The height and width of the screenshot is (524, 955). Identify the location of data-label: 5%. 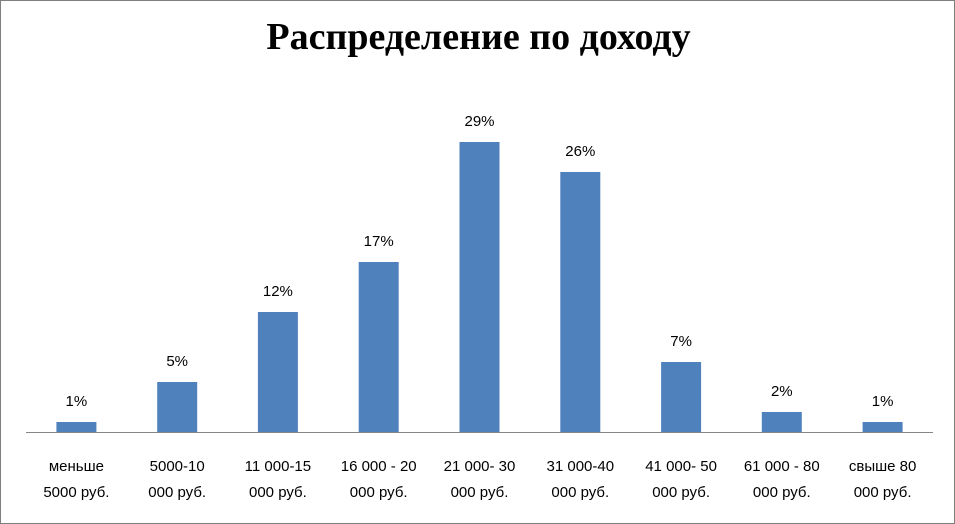
(177, 361).